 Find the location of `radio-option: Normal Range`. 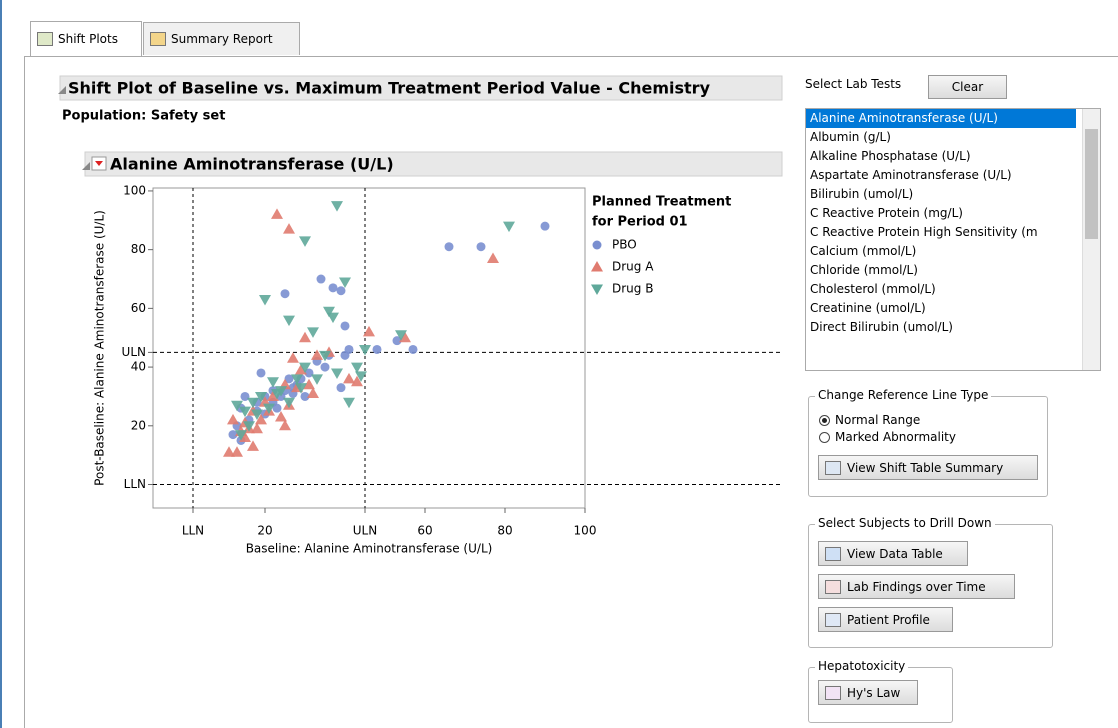

radio-option: Normal Range is located at coordinates (869, 420).